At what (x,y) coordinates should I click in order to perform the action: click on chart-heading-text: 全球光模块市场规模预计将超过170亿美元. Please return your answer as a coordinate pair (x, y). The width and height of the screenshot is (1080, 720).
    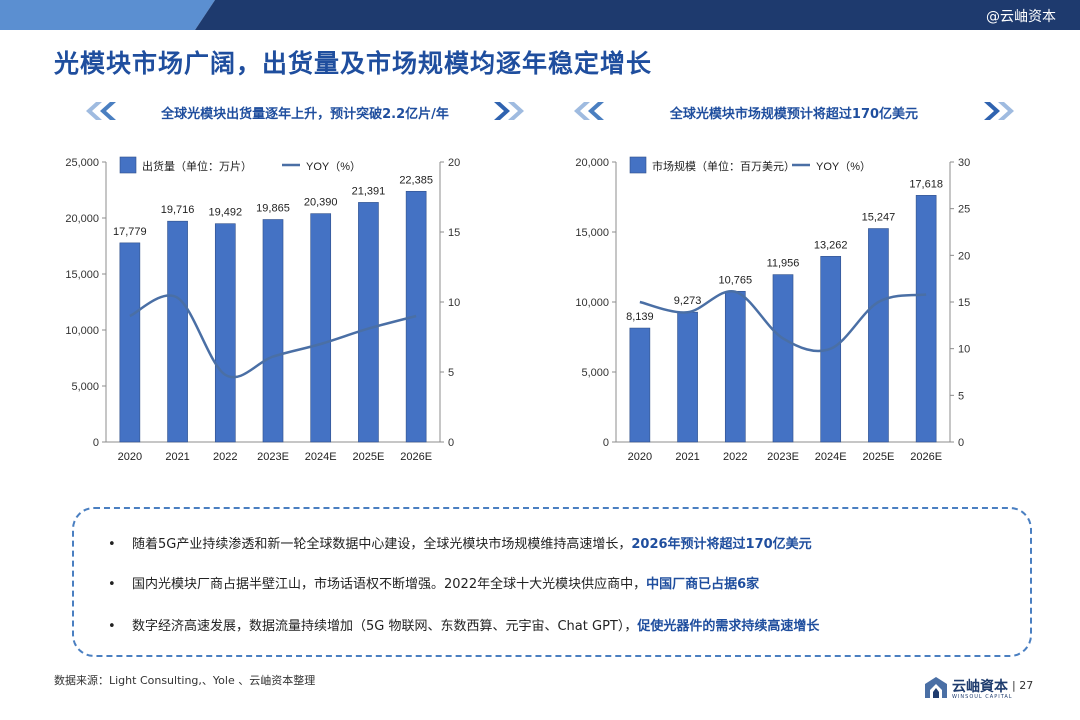
    Looking at the image, I should click on (794, 114).